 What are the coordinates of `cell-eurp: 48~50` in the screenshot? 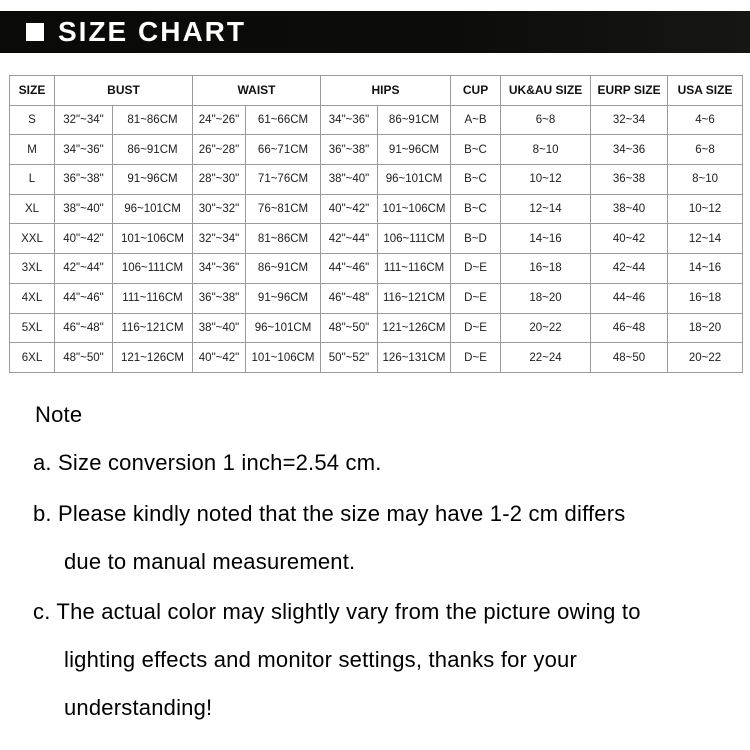 It's located at (629, 357).